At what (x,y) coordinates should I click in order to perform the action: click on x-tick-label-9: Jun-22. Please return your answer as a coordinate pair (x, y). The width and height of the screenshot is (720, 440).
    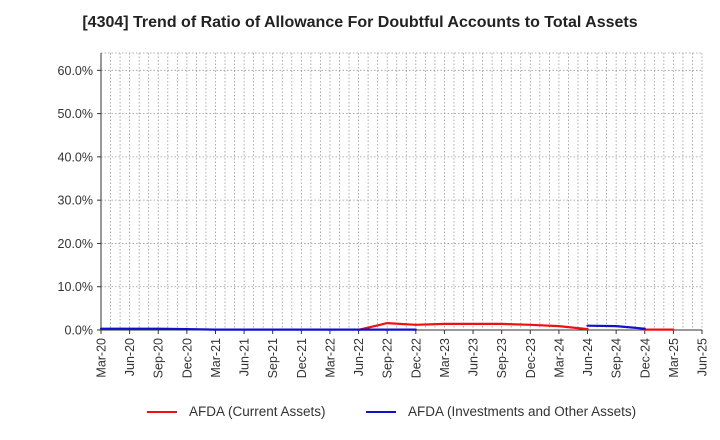
    Looking at the image, I should click on (359, 357).